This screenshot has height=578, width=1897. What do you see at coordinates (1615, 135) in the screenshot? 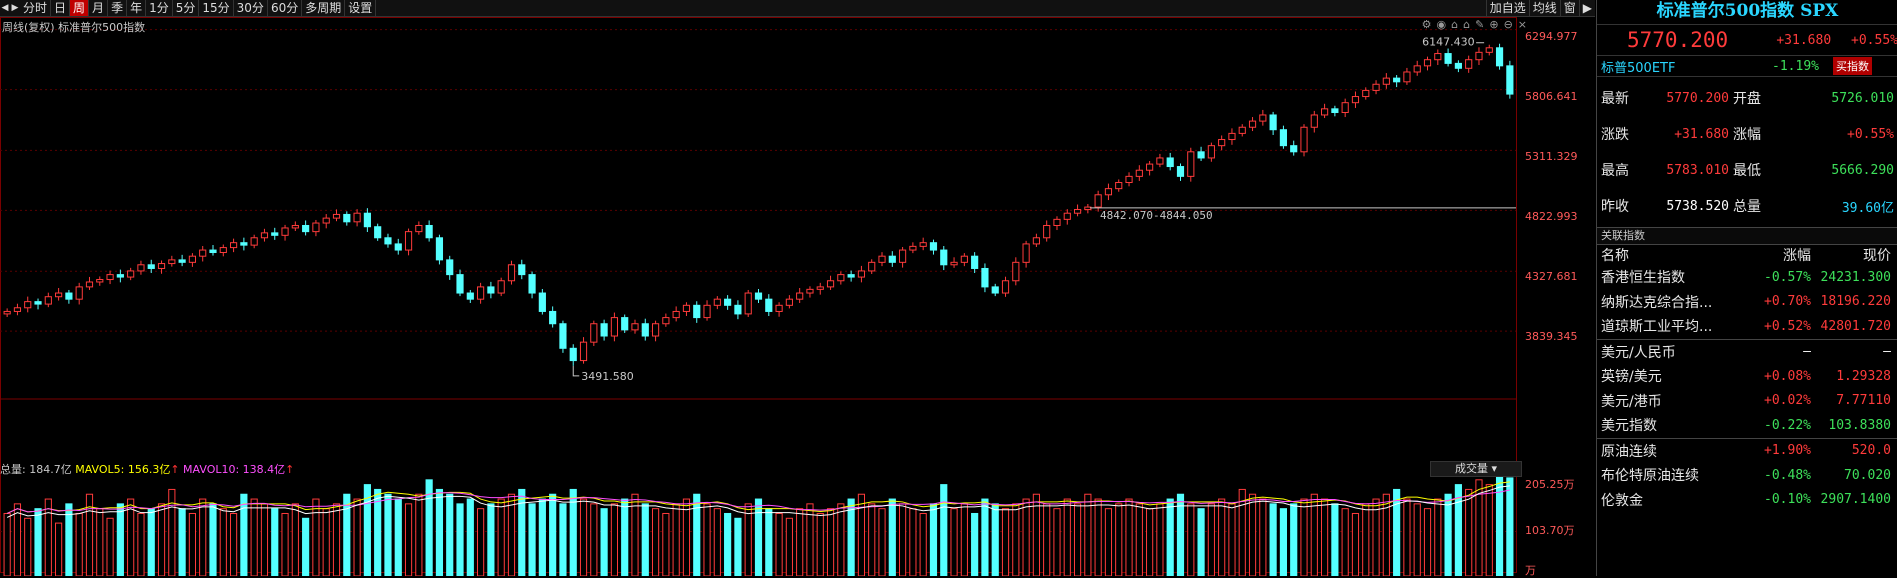
I see `stat-label: 涨跌` at bounding box center [1615, 135].